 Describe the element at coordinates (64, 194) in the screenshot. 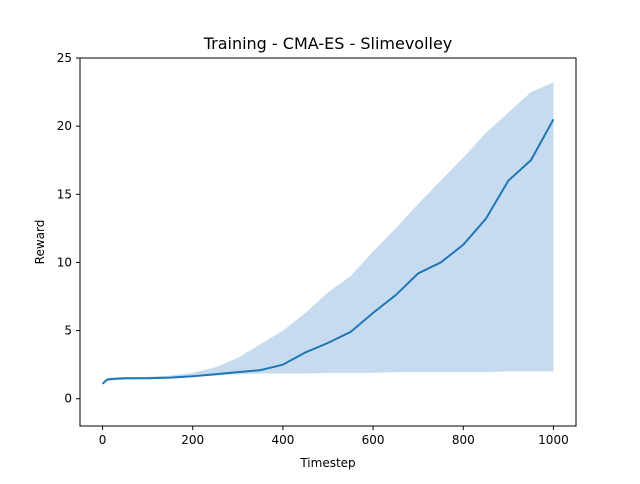

I see `y-tick-label: 15` at that location.